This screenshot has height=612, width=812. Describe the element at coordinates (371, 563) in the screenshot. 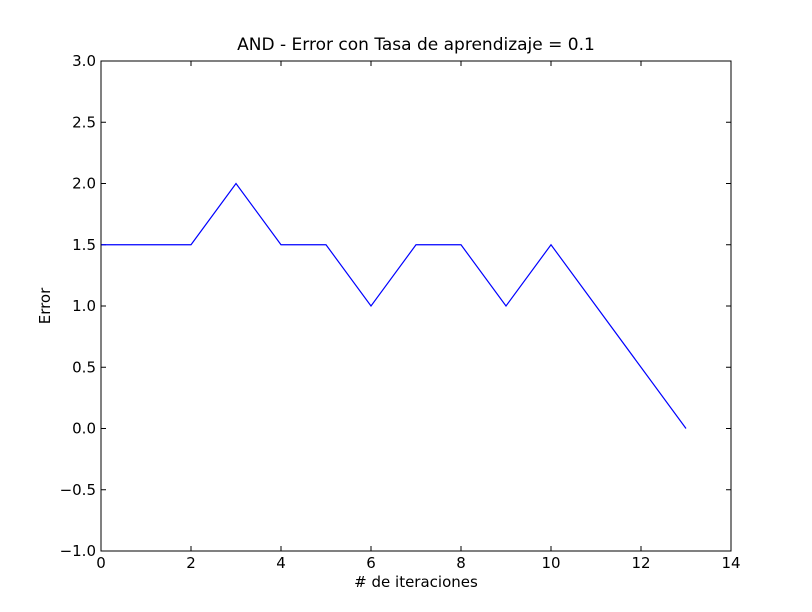

I see `x-tick-label: 6` at that location.